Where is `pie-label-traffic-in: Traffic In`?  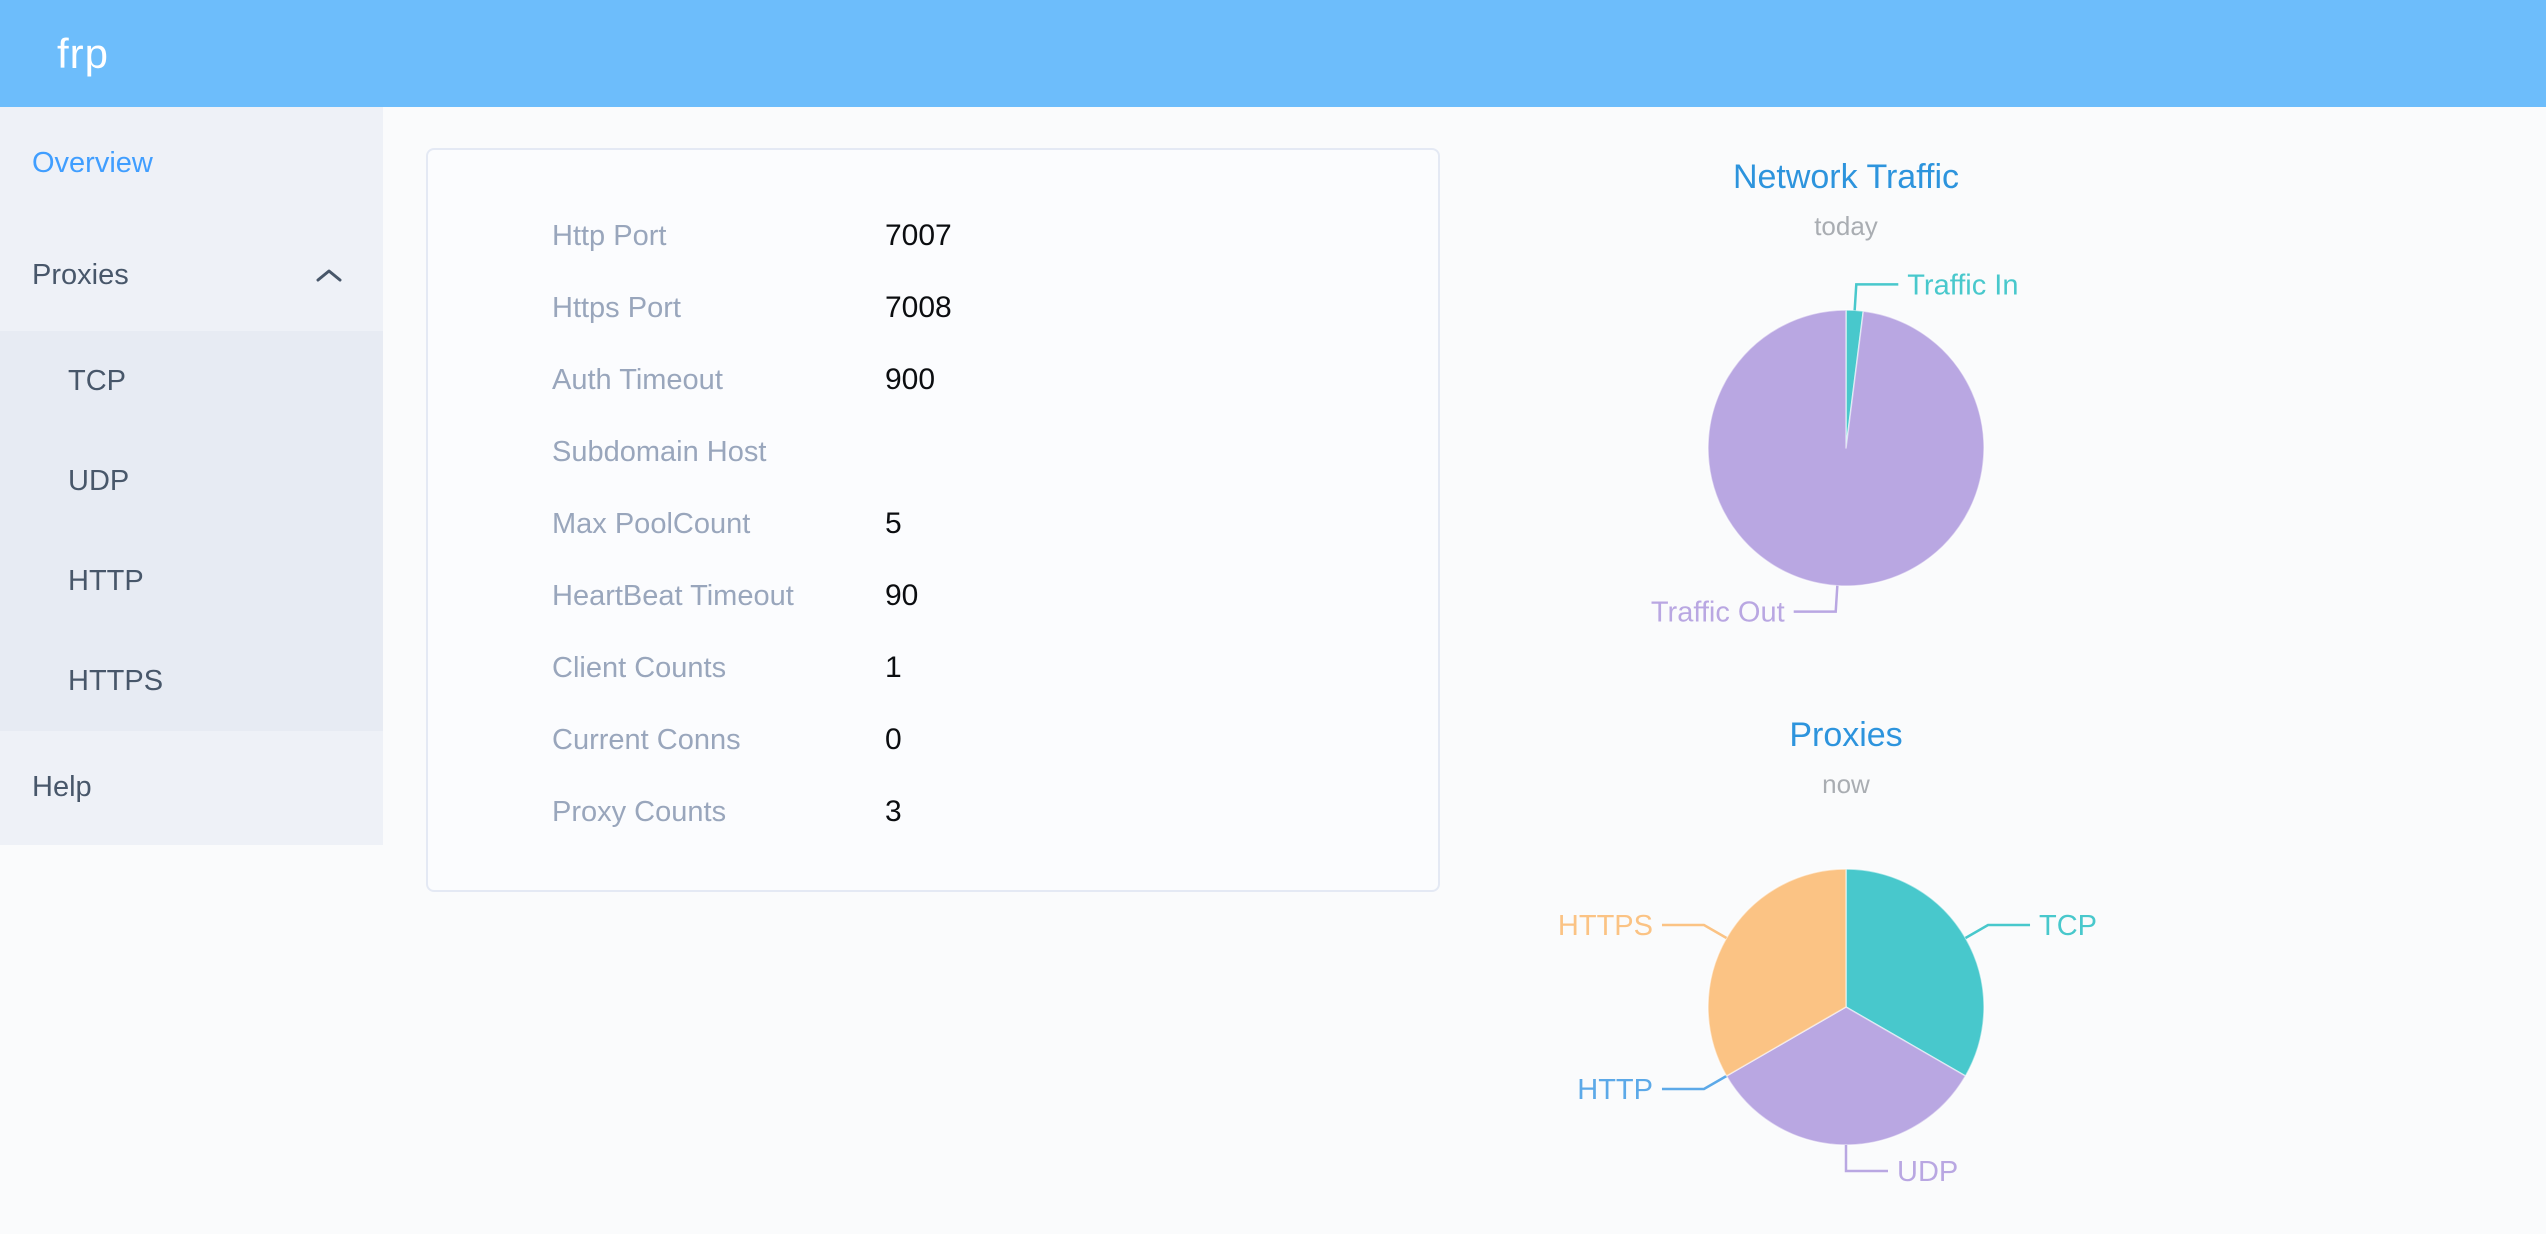
pie-label-traffic-in: Traffic In is located at coordinates (1962, 285).